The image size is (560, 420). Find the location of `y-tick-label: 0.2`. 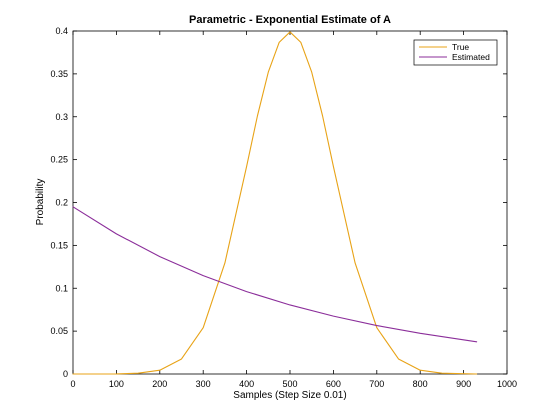

y-tick-label: 0.2 is located at coordinates (61, 203).